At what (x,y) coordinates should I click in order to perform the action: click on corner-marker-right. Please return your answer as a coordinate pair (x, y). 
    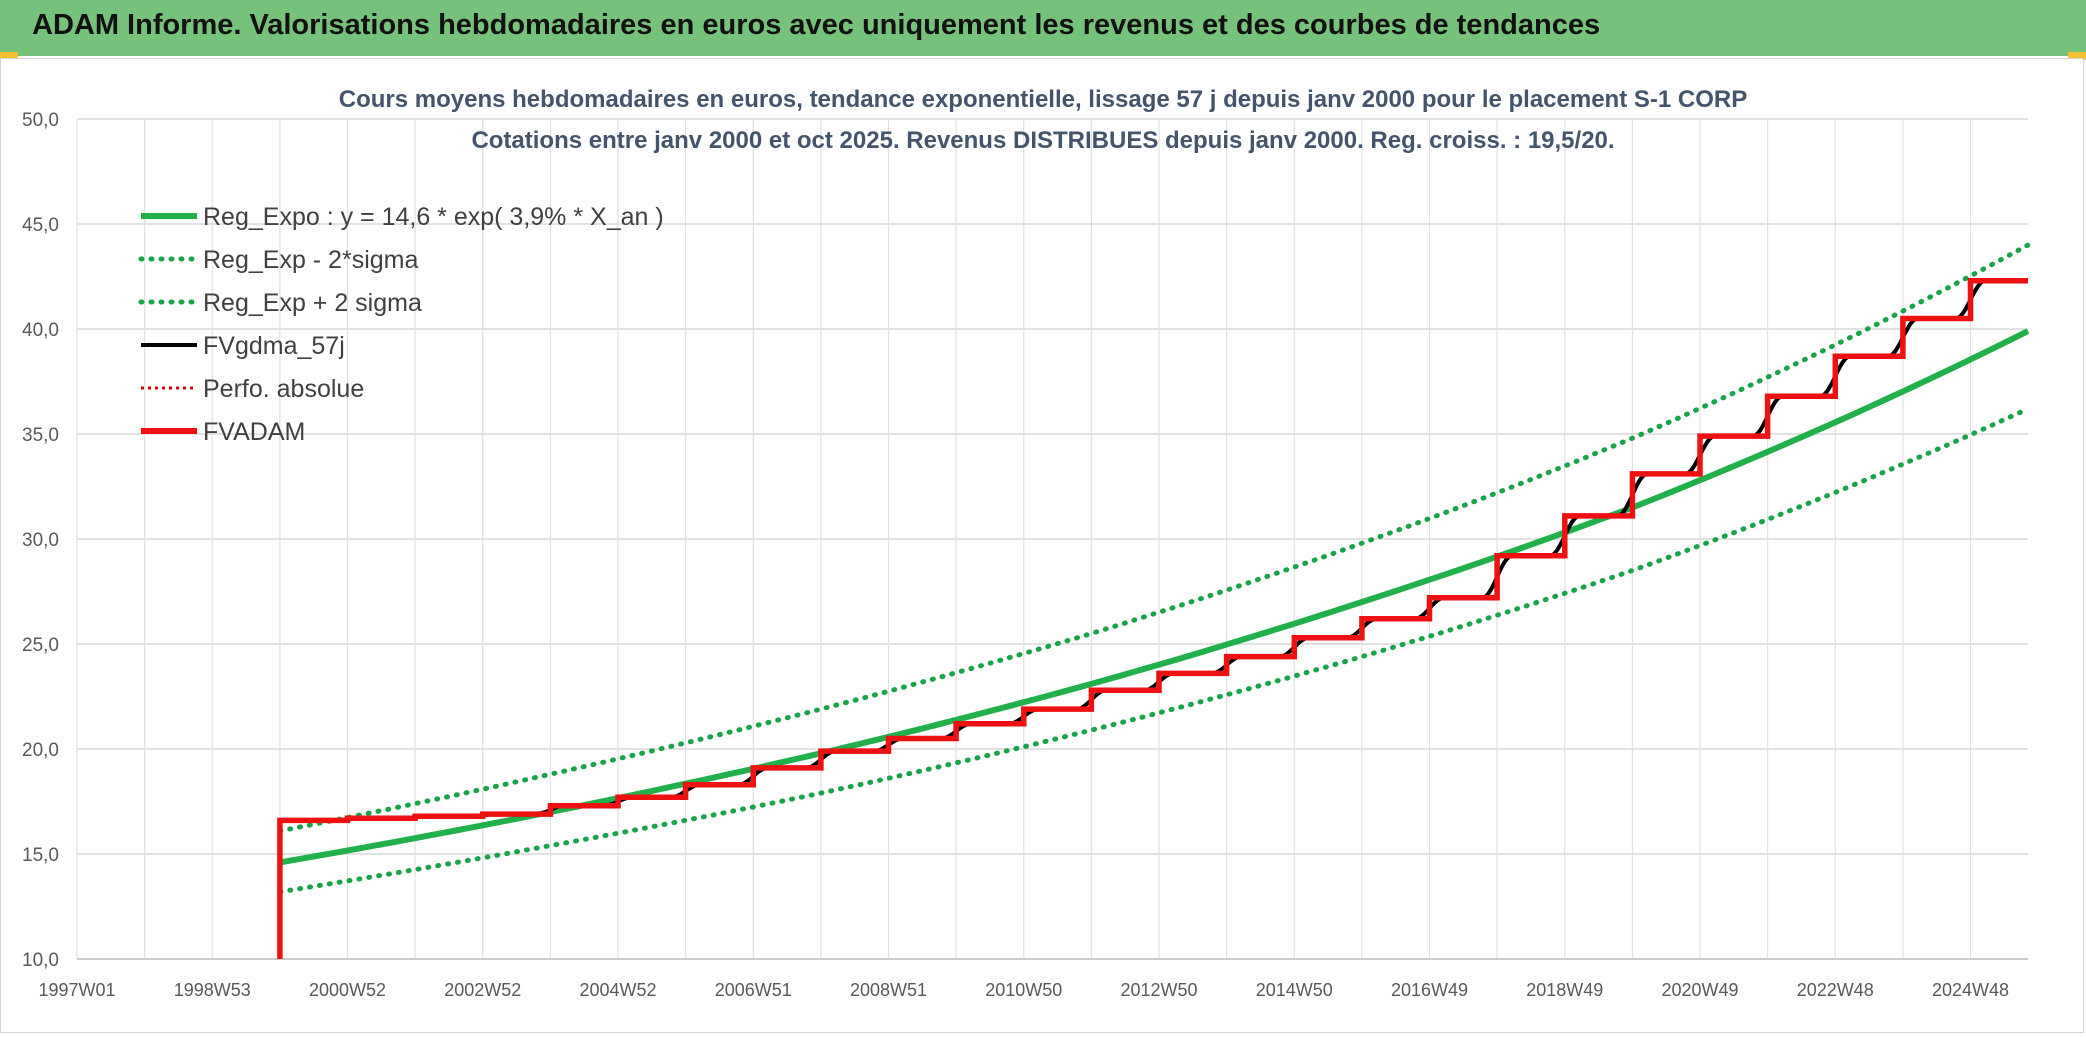
    Looking at the image, I should click on (2077, 56).